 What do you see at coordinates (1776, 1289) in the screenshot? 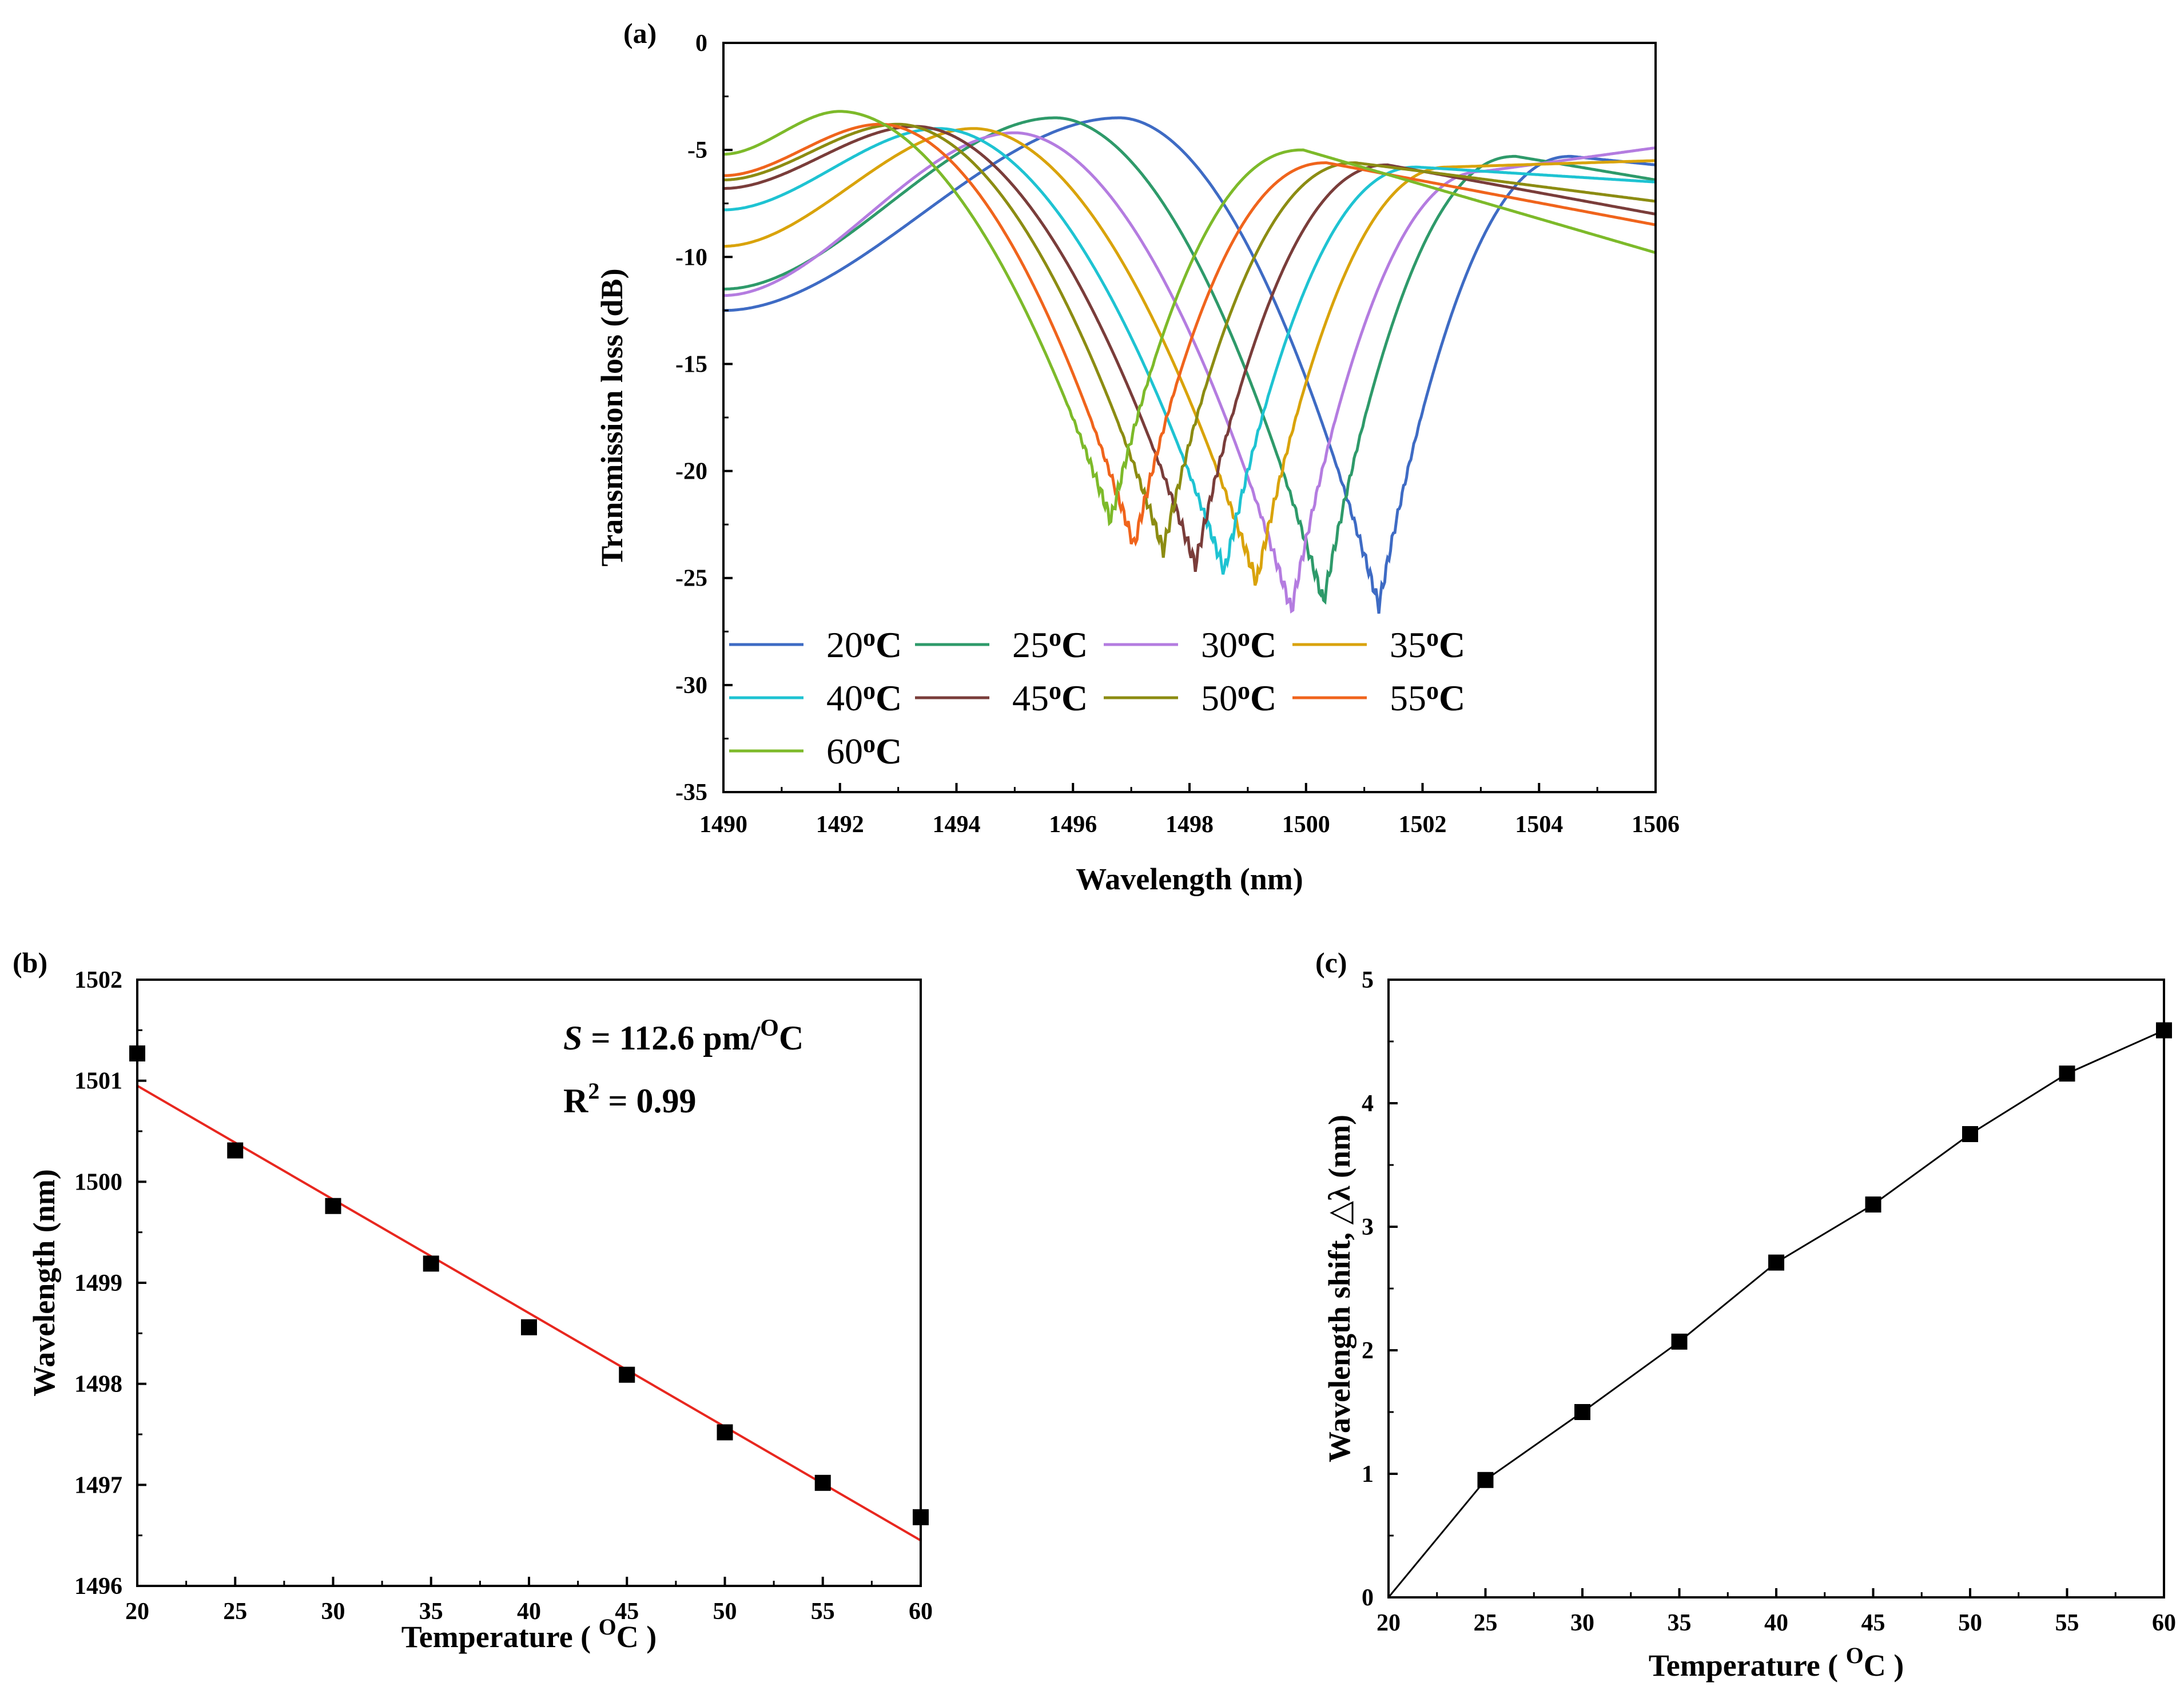
I see `panel-c-plot-frame` at bounding box center [1776, 1289].